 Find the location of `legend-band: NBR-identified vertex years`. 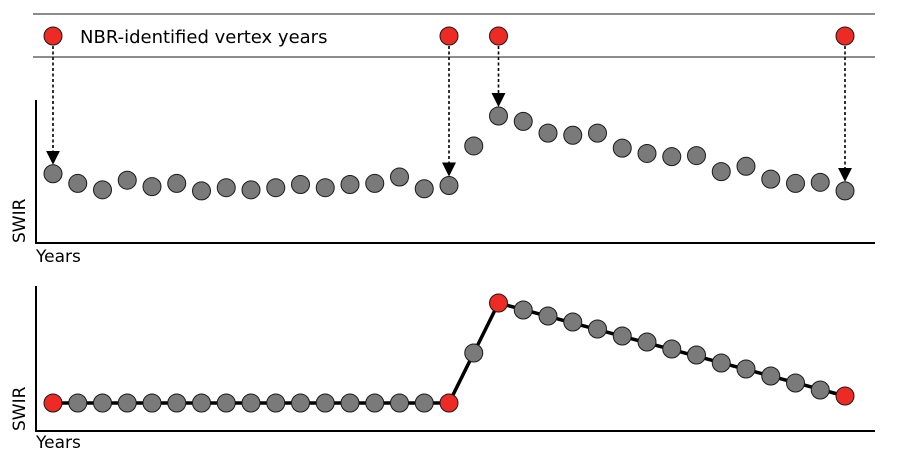

legend-band: NBR-identified vertex years is located at coordinates (454, 35).